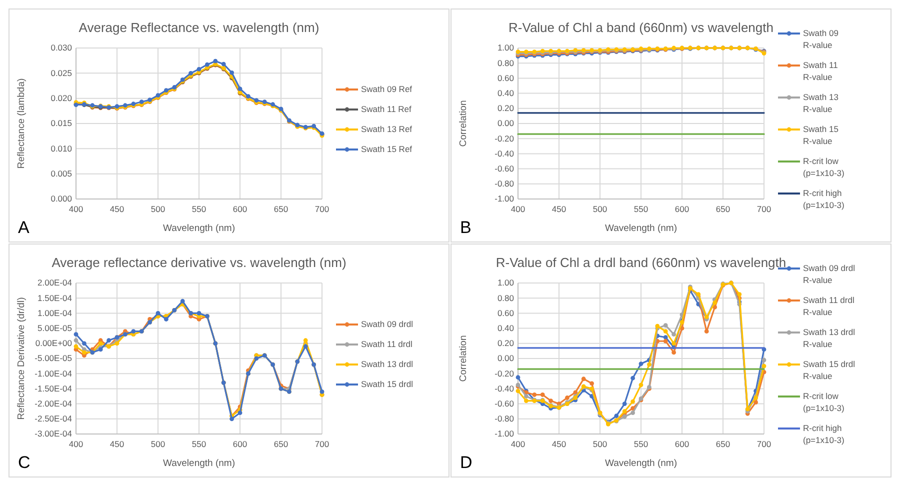 This screenshot has height=487, width=901. Describe the element at coordinates (55, 328) in the screenshot. I see `y-tick-label: 5.00E-05` at that location.